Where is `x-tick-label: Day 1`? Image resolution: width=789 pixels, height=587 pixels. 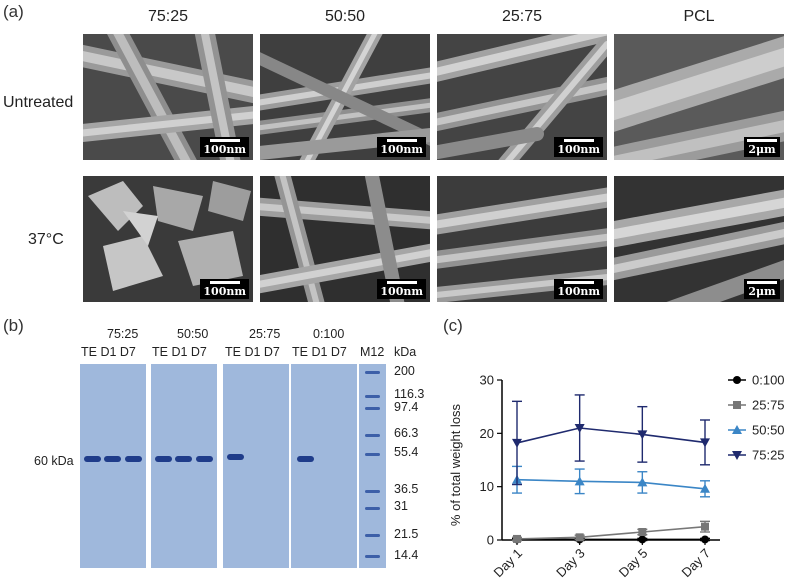
x-tick-label: Day 1 is located at coordinates (507, 563).